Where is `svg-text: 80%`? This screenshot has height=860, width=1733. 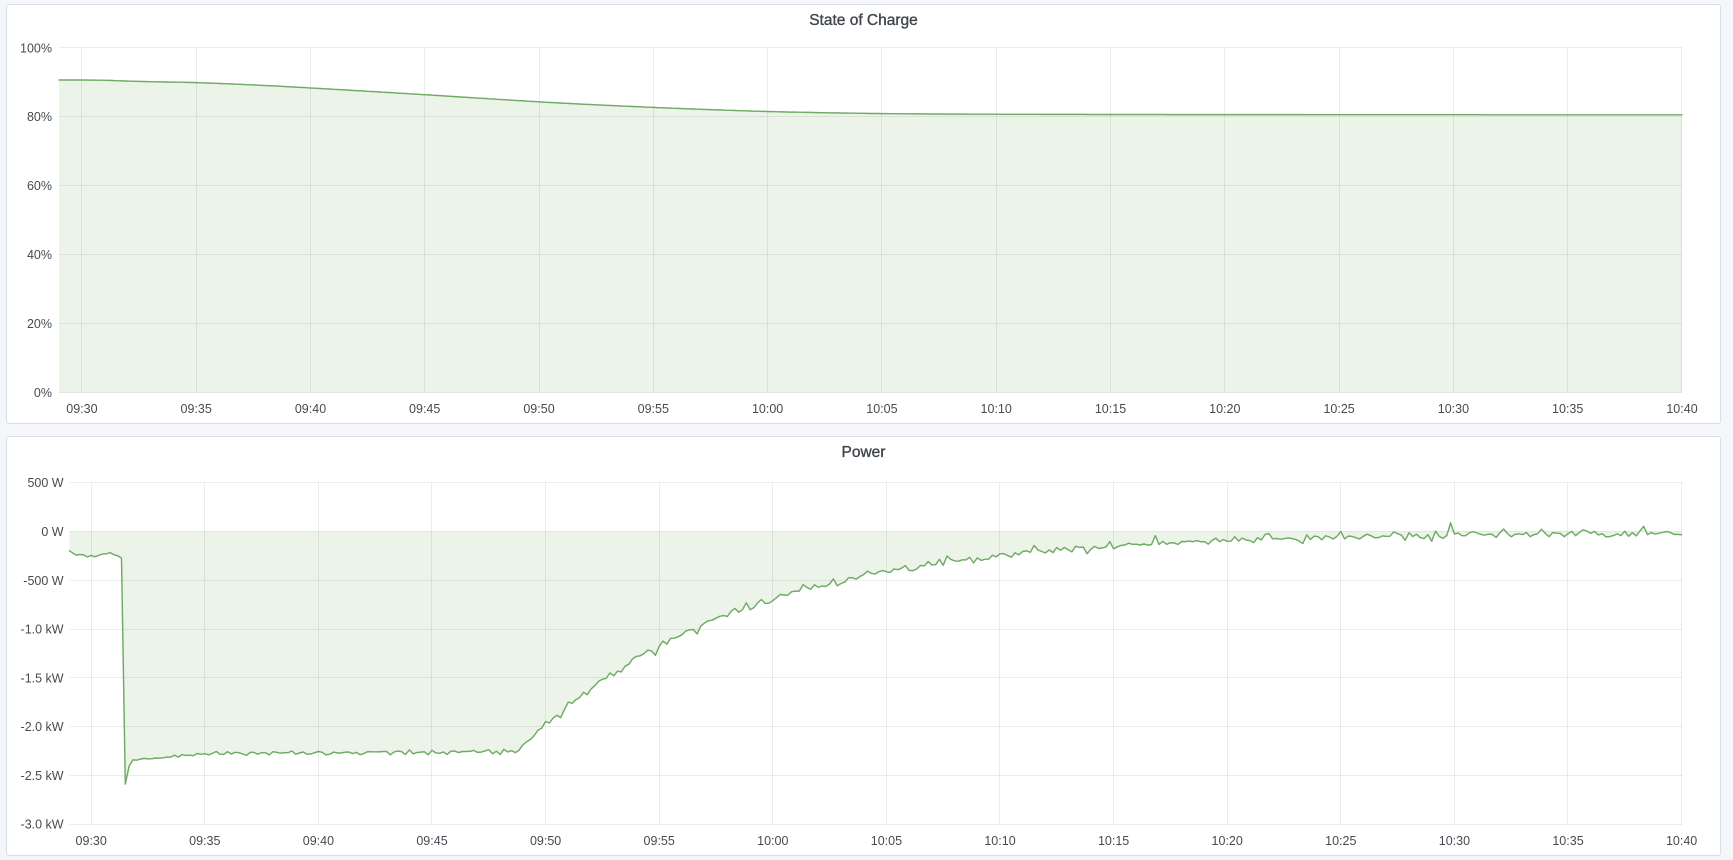
svg-text: 80% is located at coordinates (39, 117).